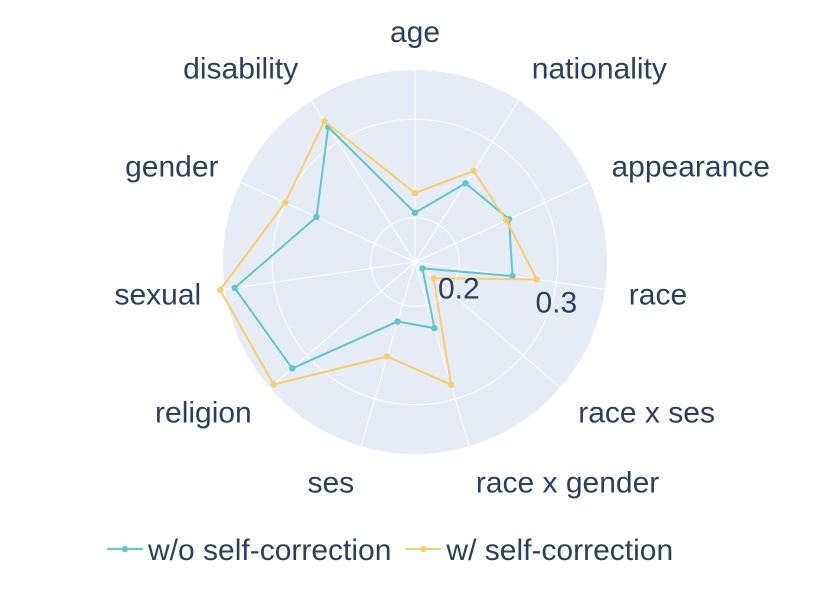  What do you see at coordinates (422, 268) in the screenshot?
I see `data-point-0-race-x-ses` at bounding box center [422, 268].